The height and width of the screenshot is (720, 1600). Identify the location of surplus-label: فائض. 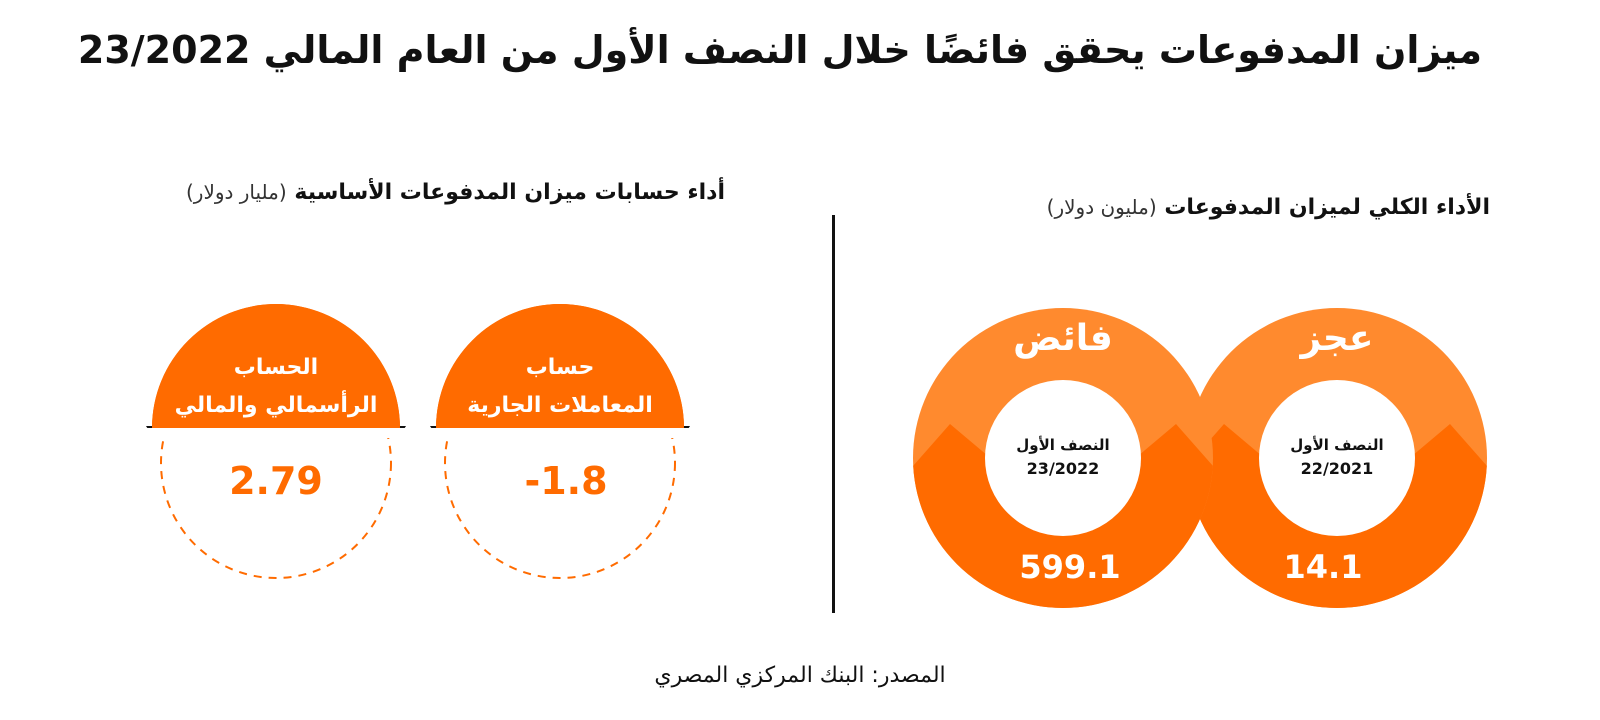
(1063, 338).